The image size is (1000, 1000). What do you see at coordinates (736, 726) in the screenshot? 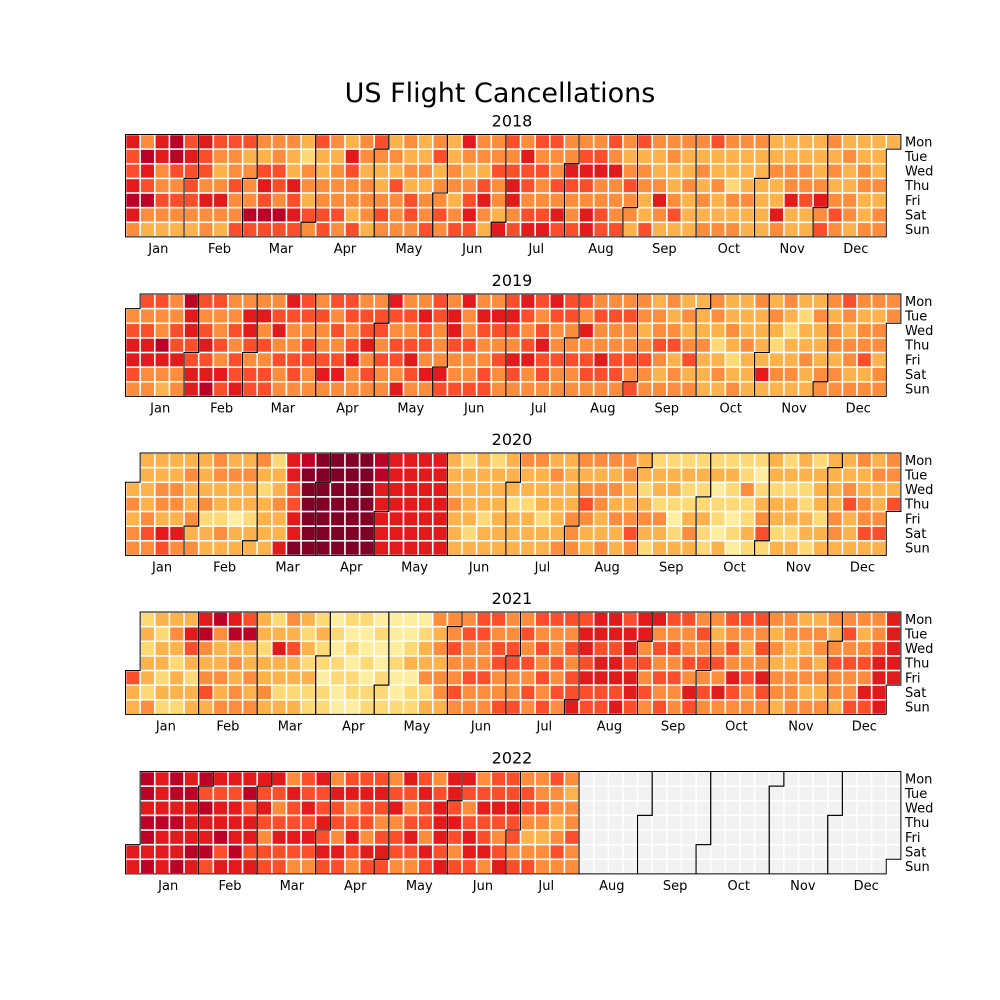
I see `month-label: Oct` at bounding box center [736, 726].